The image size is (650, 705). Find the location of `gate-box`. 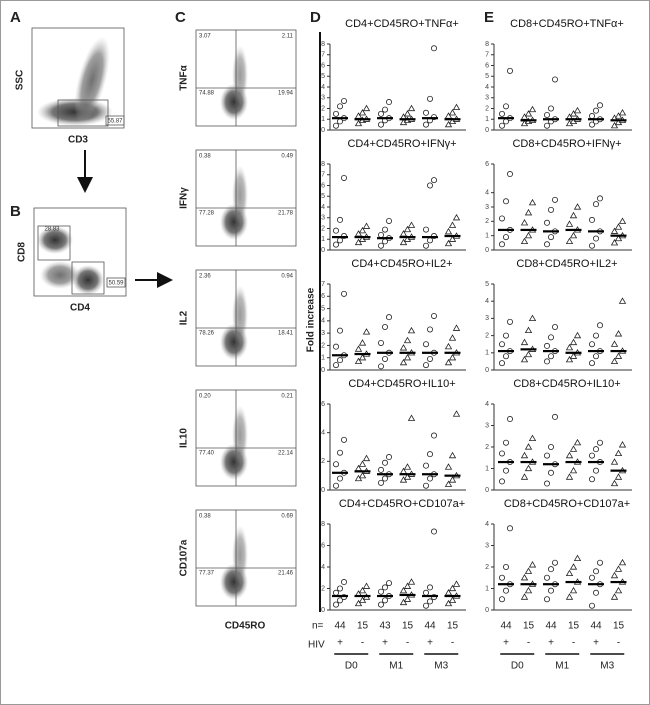

gate-box is located at coordinates (115, 120).